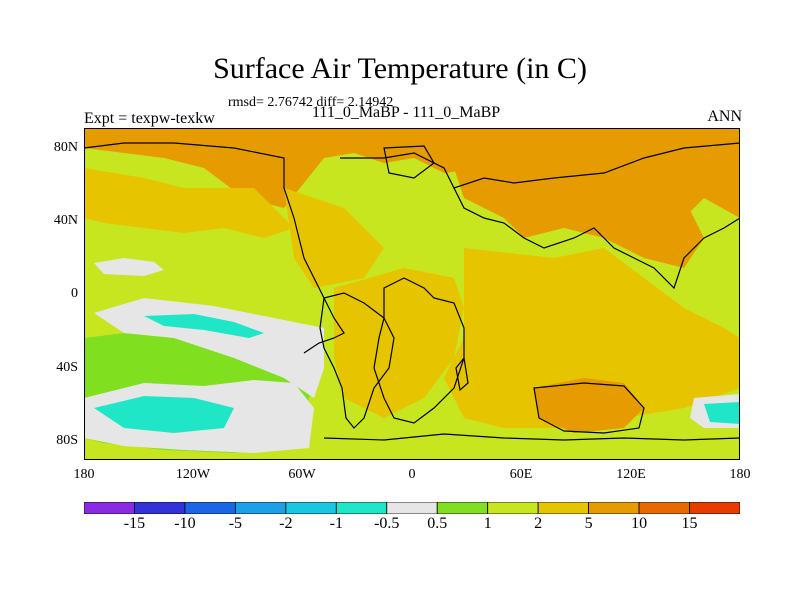 The height and width of the screenshot is (600, 800). Describe the element at coordinates (592, 338) in the screenshot. I see `indian-warm` at that location.